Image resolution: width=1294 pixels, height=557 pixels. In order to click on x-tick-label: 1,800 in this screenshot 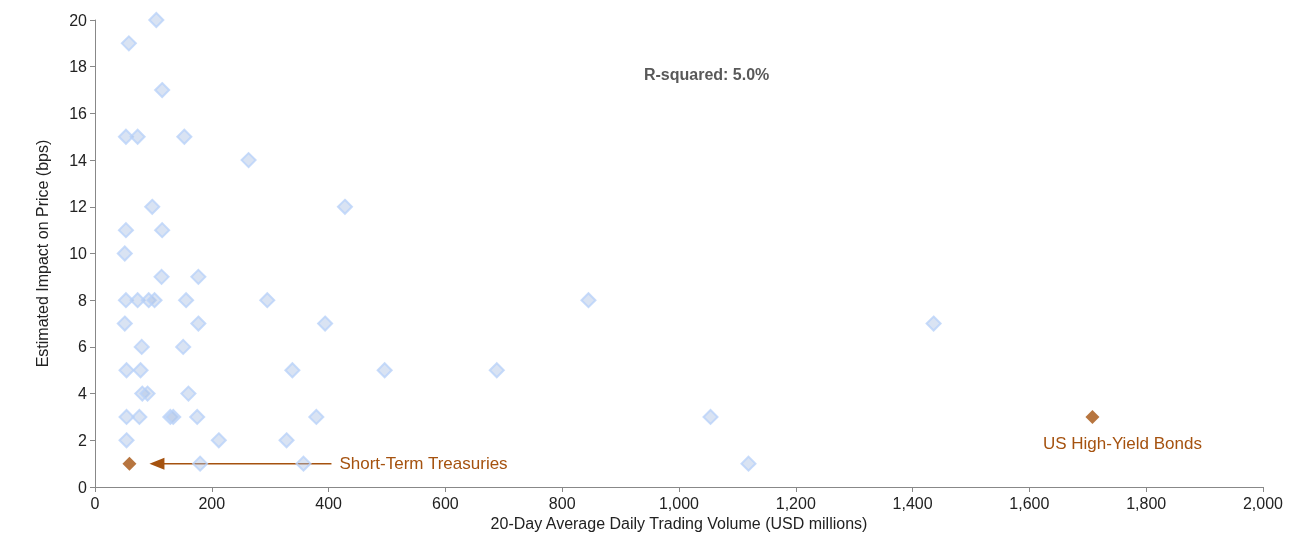, I will do `click(1146, 503)`.